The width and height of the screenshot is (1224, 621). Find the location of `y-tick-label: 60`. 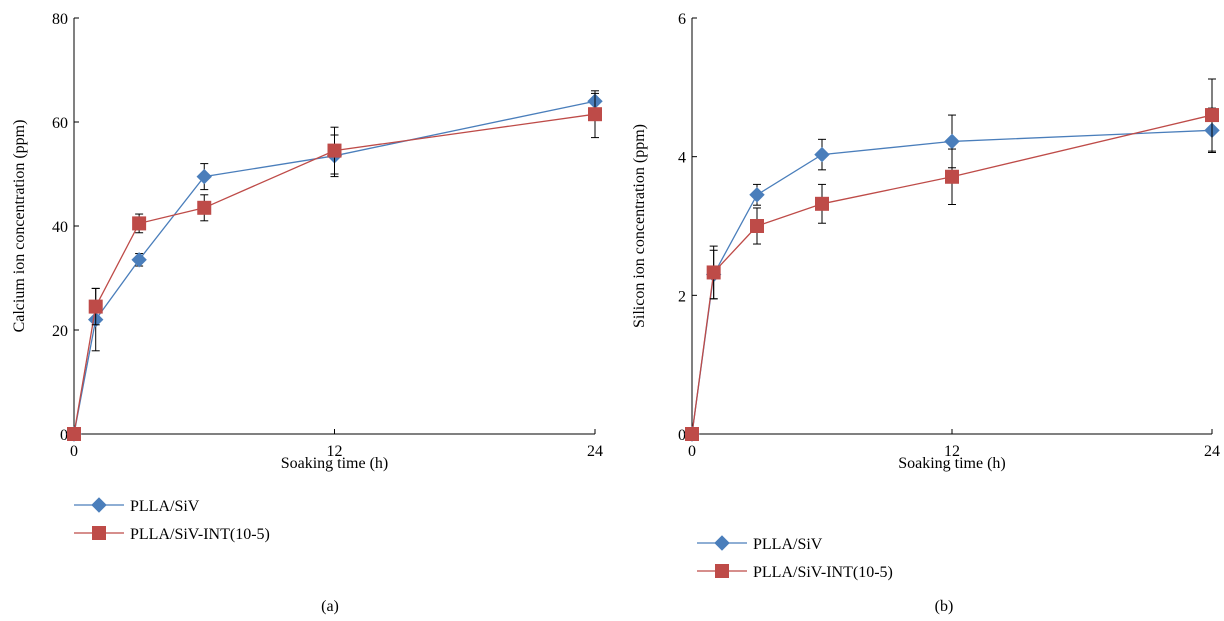

y-tick-label: 60 is located at coordinates (60, 123).